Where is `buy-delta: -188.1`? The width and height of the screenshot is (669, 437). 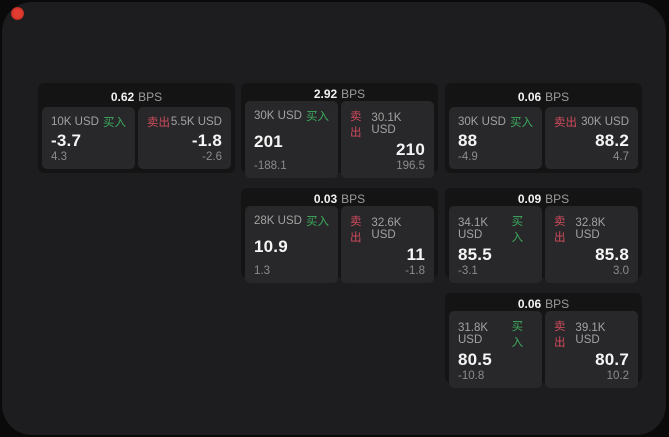
buy-delta: -188.1 is located at coordinates (270, 166).